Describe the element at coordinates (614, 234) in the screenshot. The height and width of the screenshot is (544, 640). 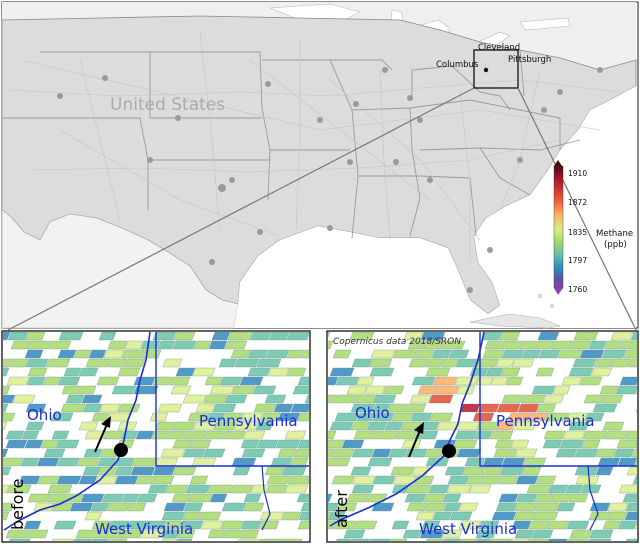
I see `colorbar-title: Methane` at that location.